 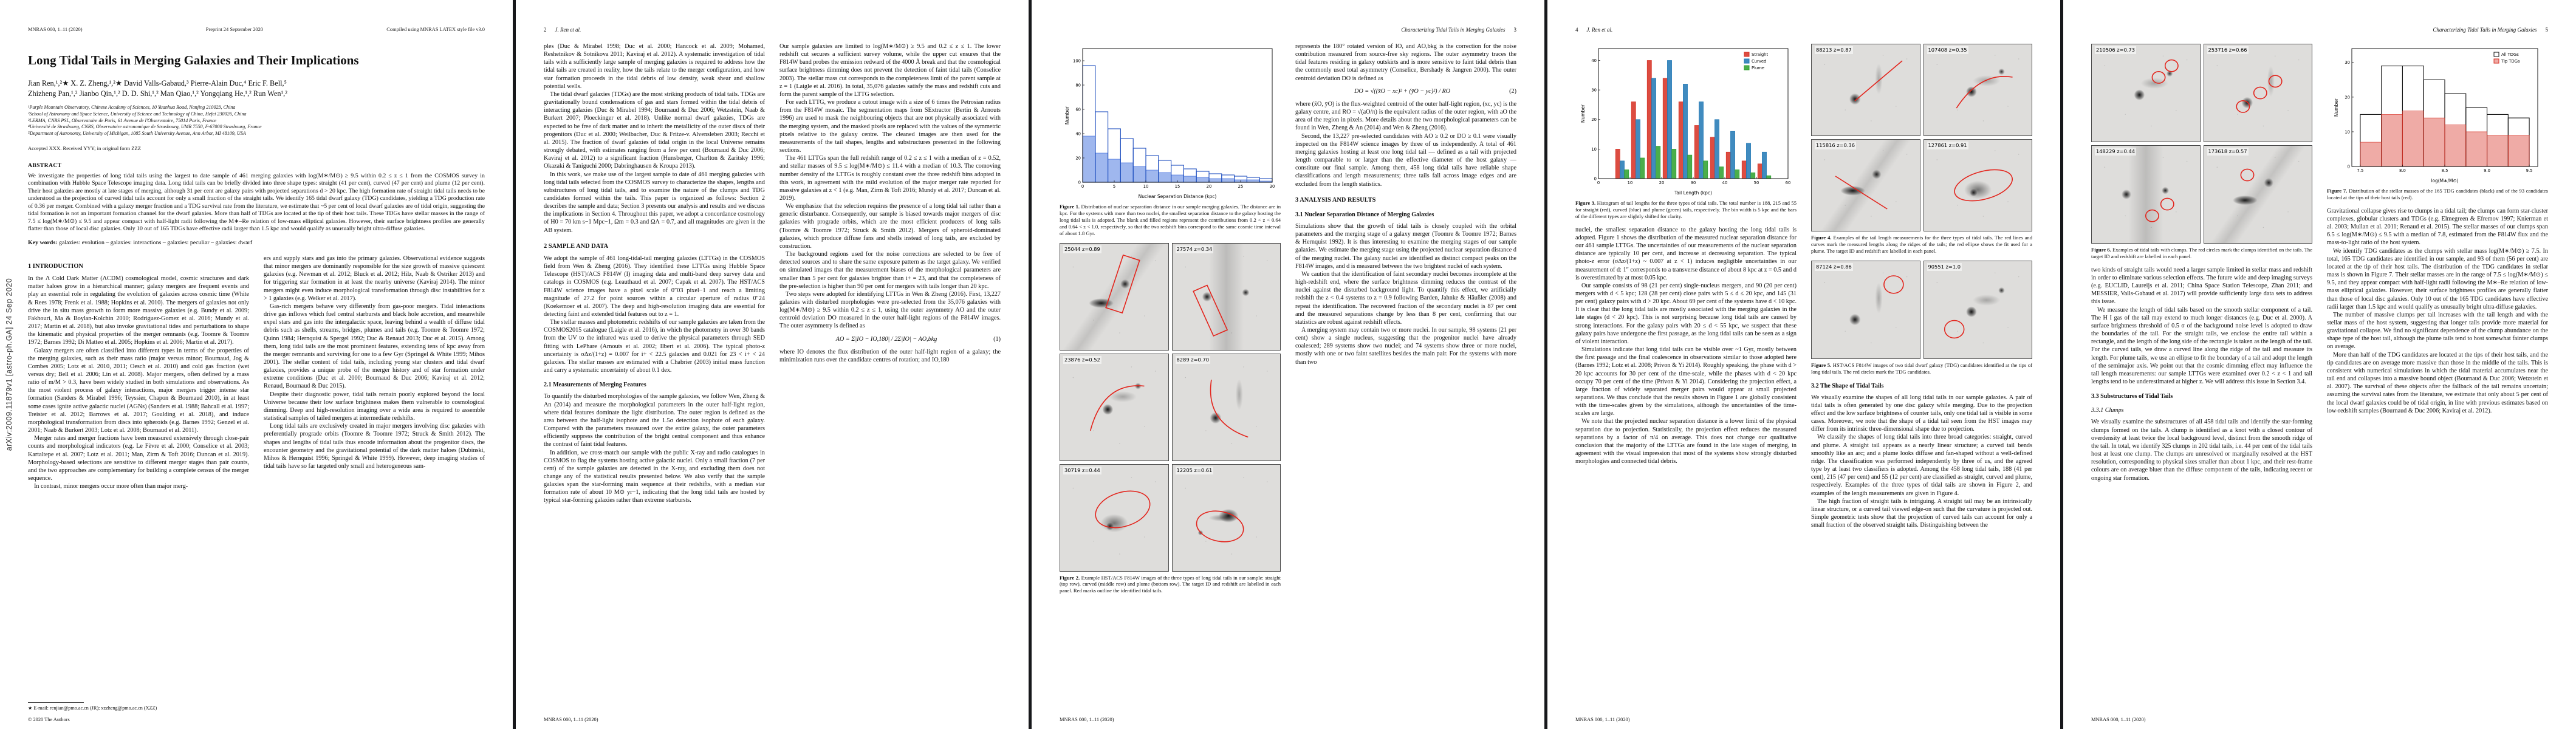 What do you see at coordinates (1082, 187) in the screenshot?
I see `svg-text: 0` at bounding box center [1082, 187].